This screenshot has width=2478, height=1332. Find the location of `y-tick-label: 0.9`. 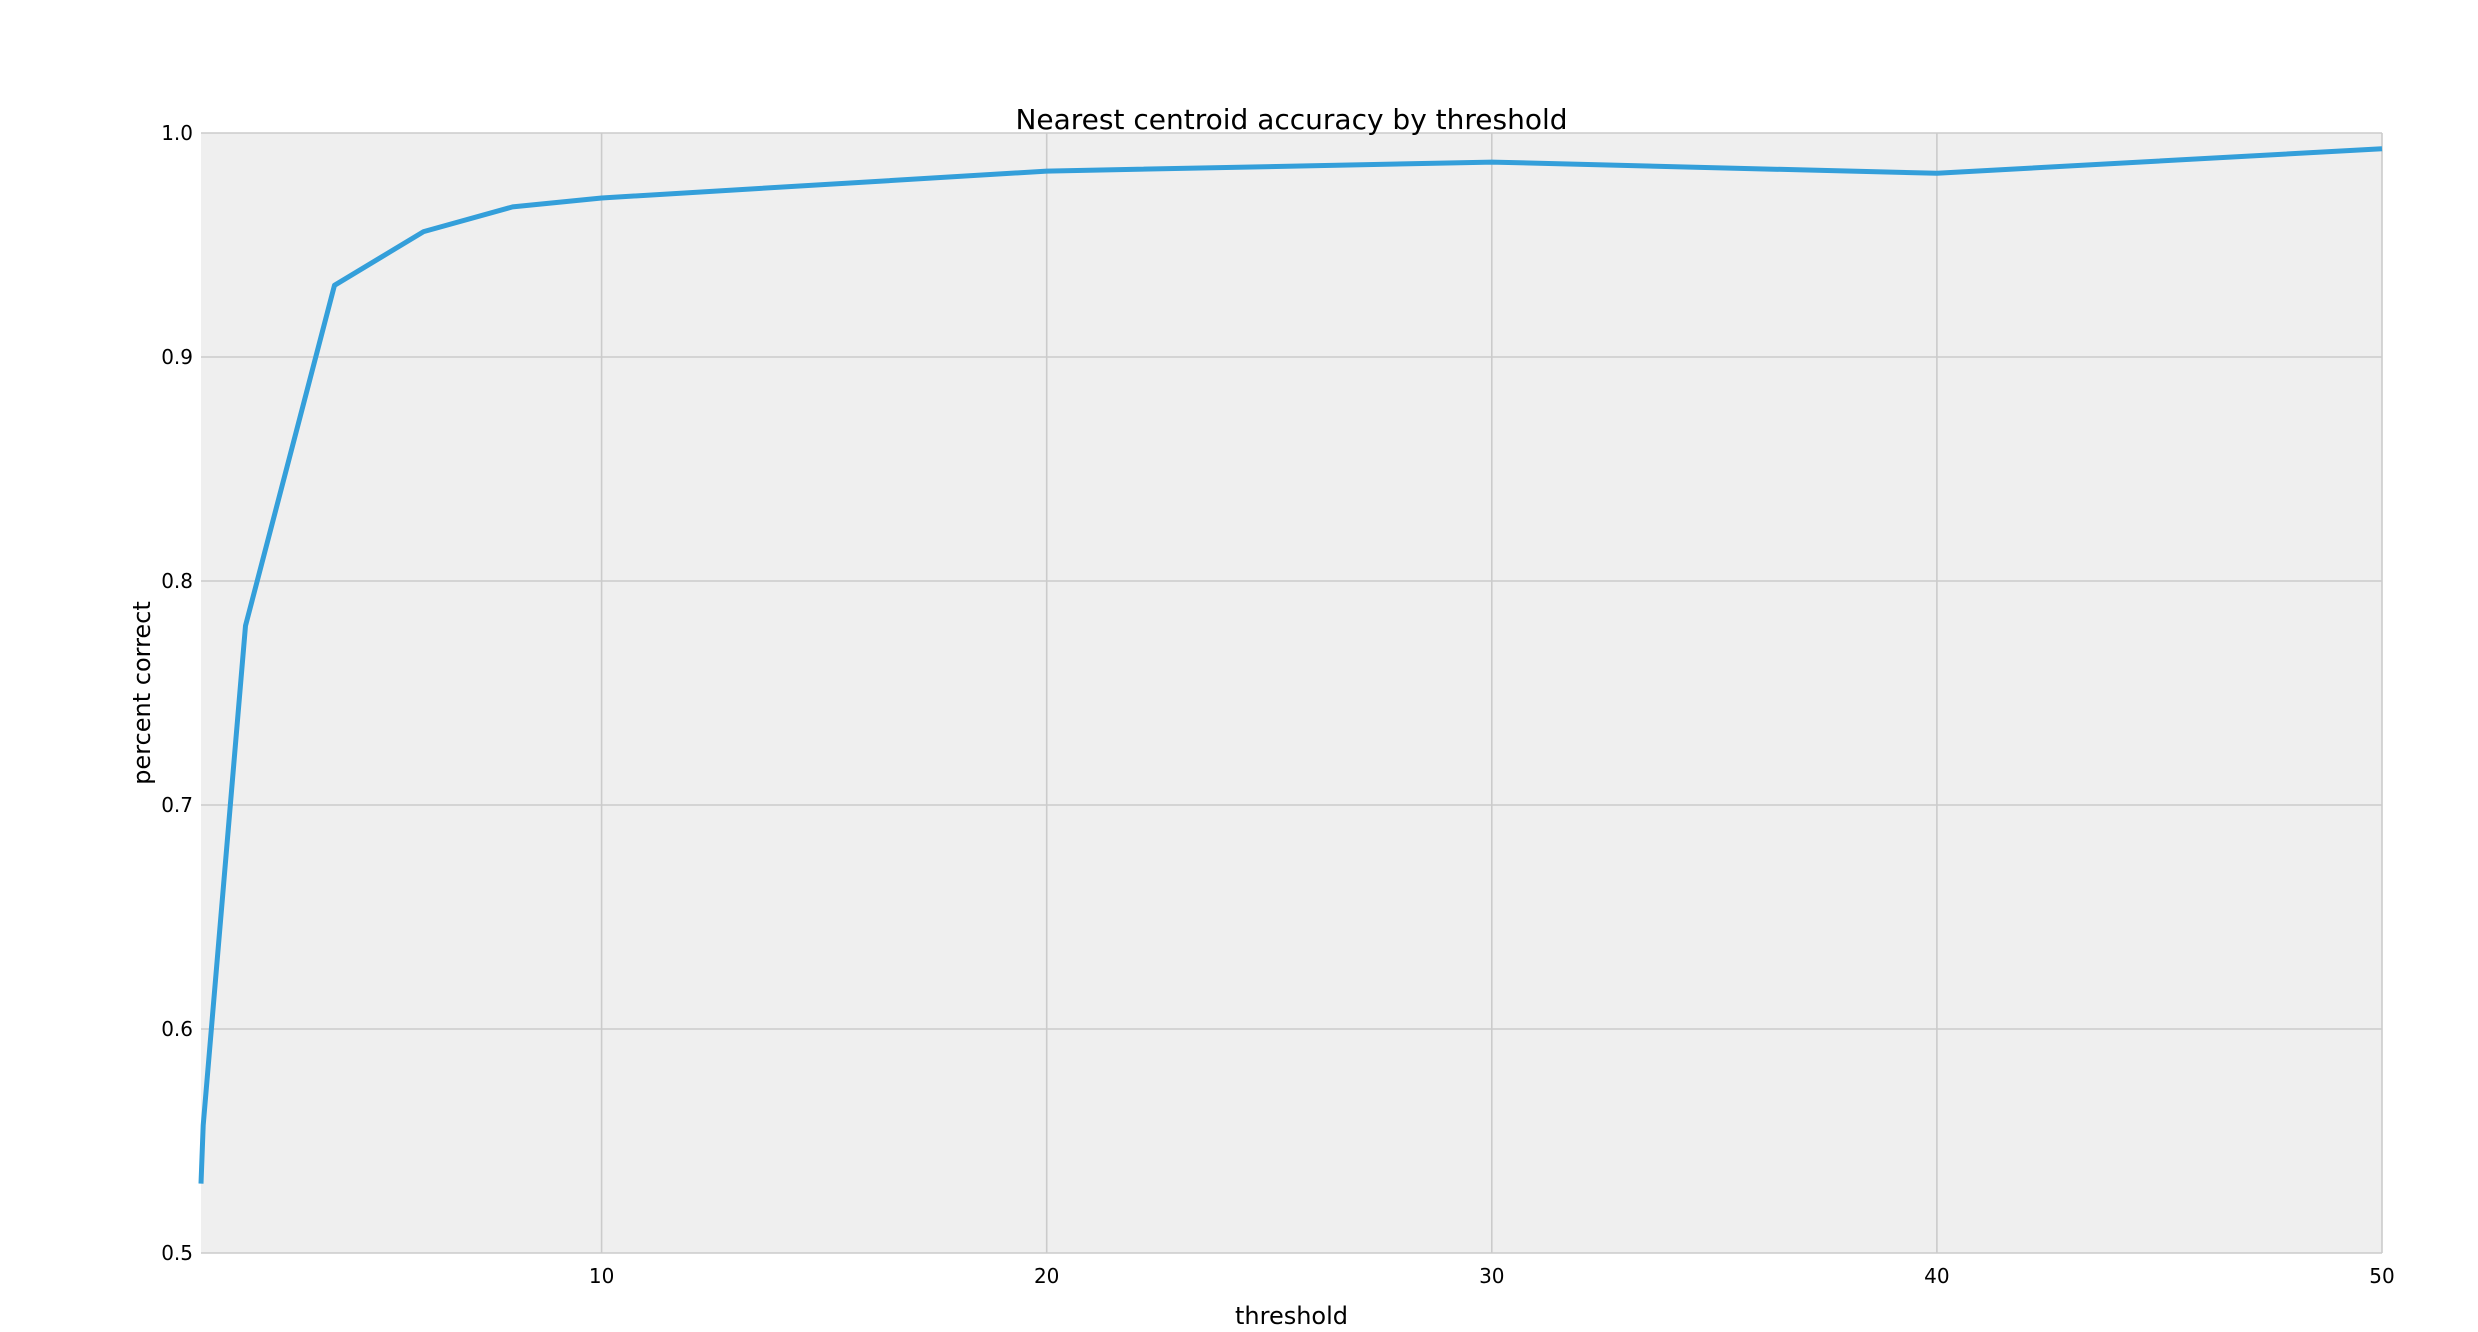

y-tick-label: 0.9 is located at coordinates (177, 357).